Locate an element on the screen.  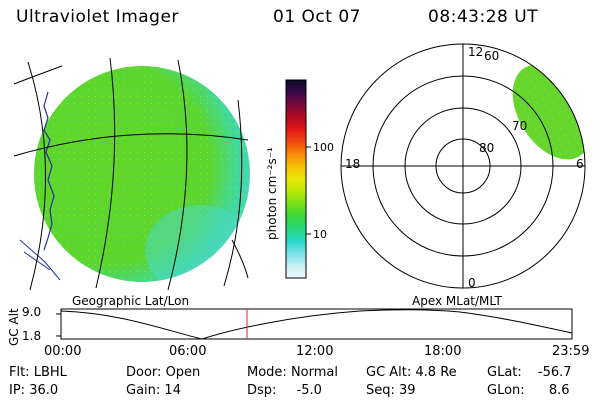
polar-mlt-label-top: 12 is located at coordinates (475, 52).